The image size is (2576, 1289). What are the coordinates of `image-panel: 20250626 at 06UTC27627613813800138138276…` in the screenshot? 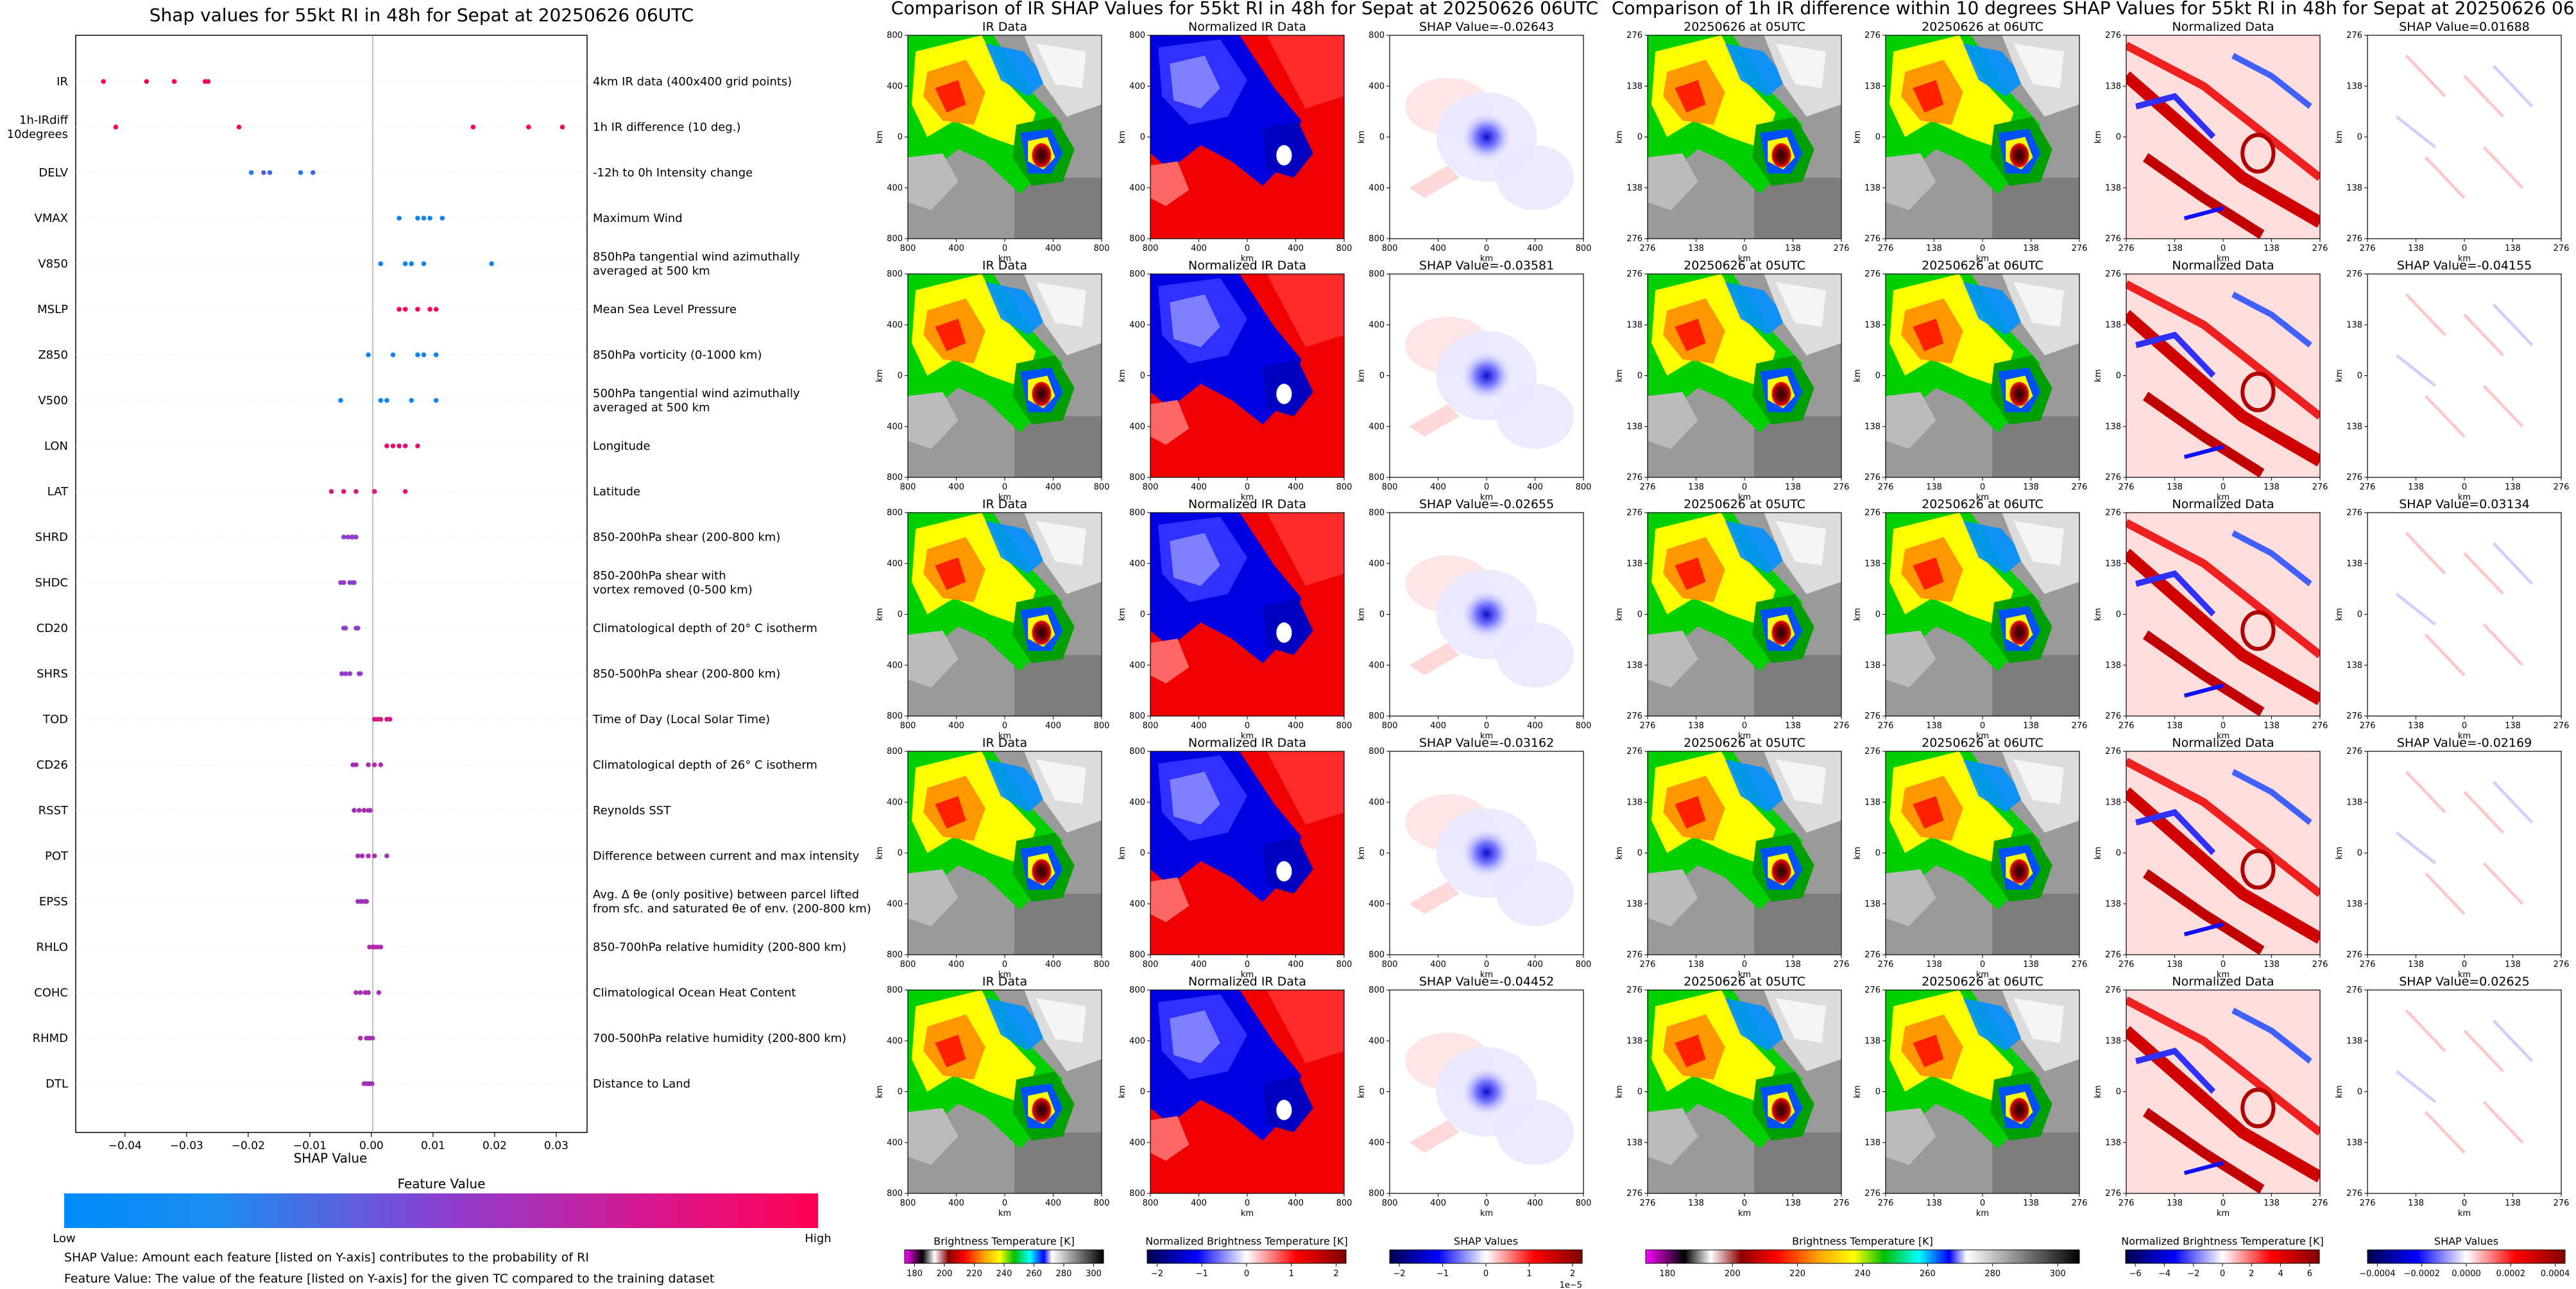 It's located at (1970, 142).